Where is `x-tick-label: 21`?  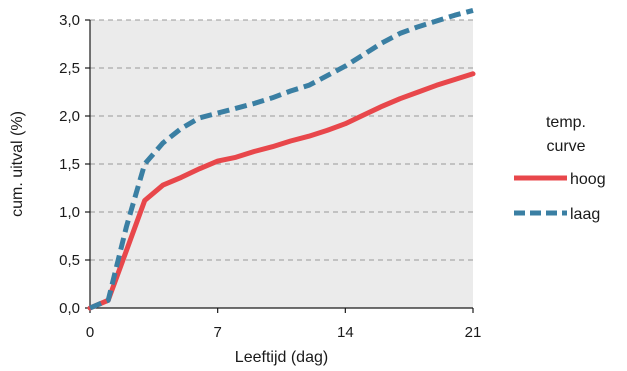 x-tick-label: 21 is located at coordinates (473, 332).